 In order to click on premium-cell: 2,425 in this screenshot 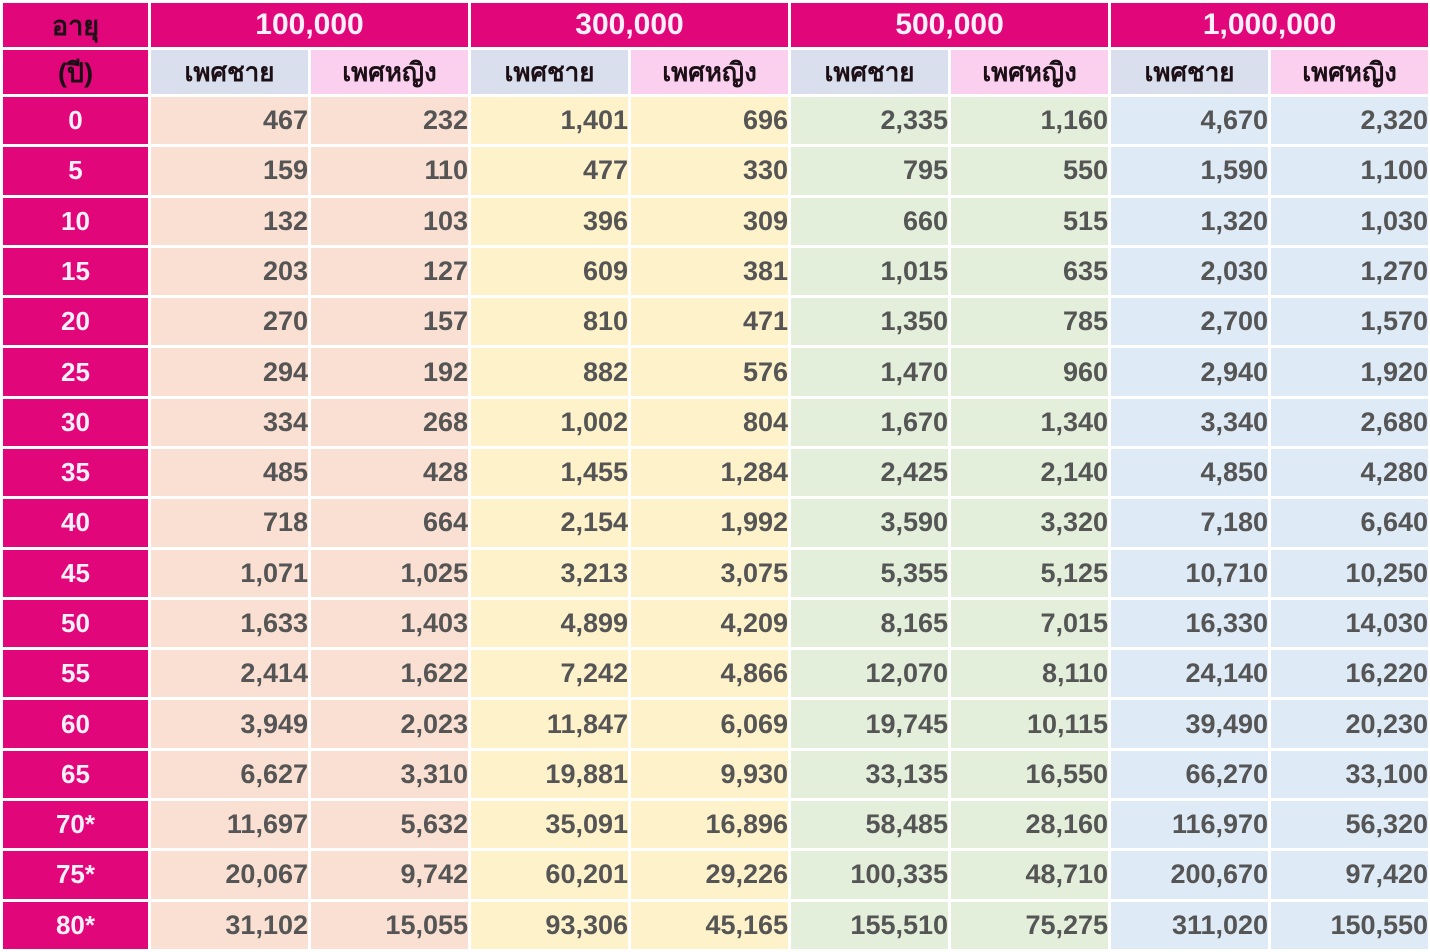, I will do `click(870, 472)`.